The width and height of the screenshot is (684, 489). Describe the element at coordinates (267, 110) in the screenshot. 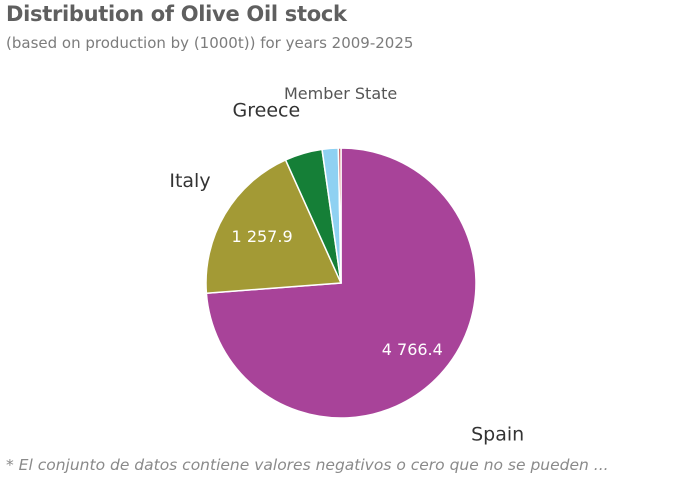

I see `pie-label-greece: Greece` at that location.